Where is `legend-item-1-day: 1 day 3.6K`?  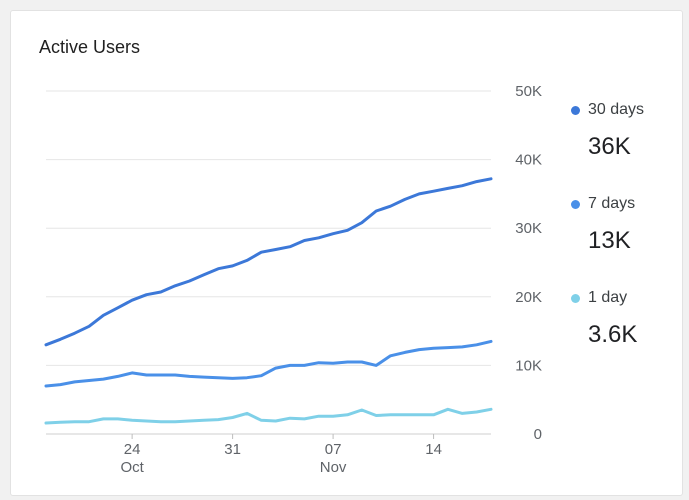
legend-item-1-day: 1 day 3.6K is located at coordinates (626, 336).